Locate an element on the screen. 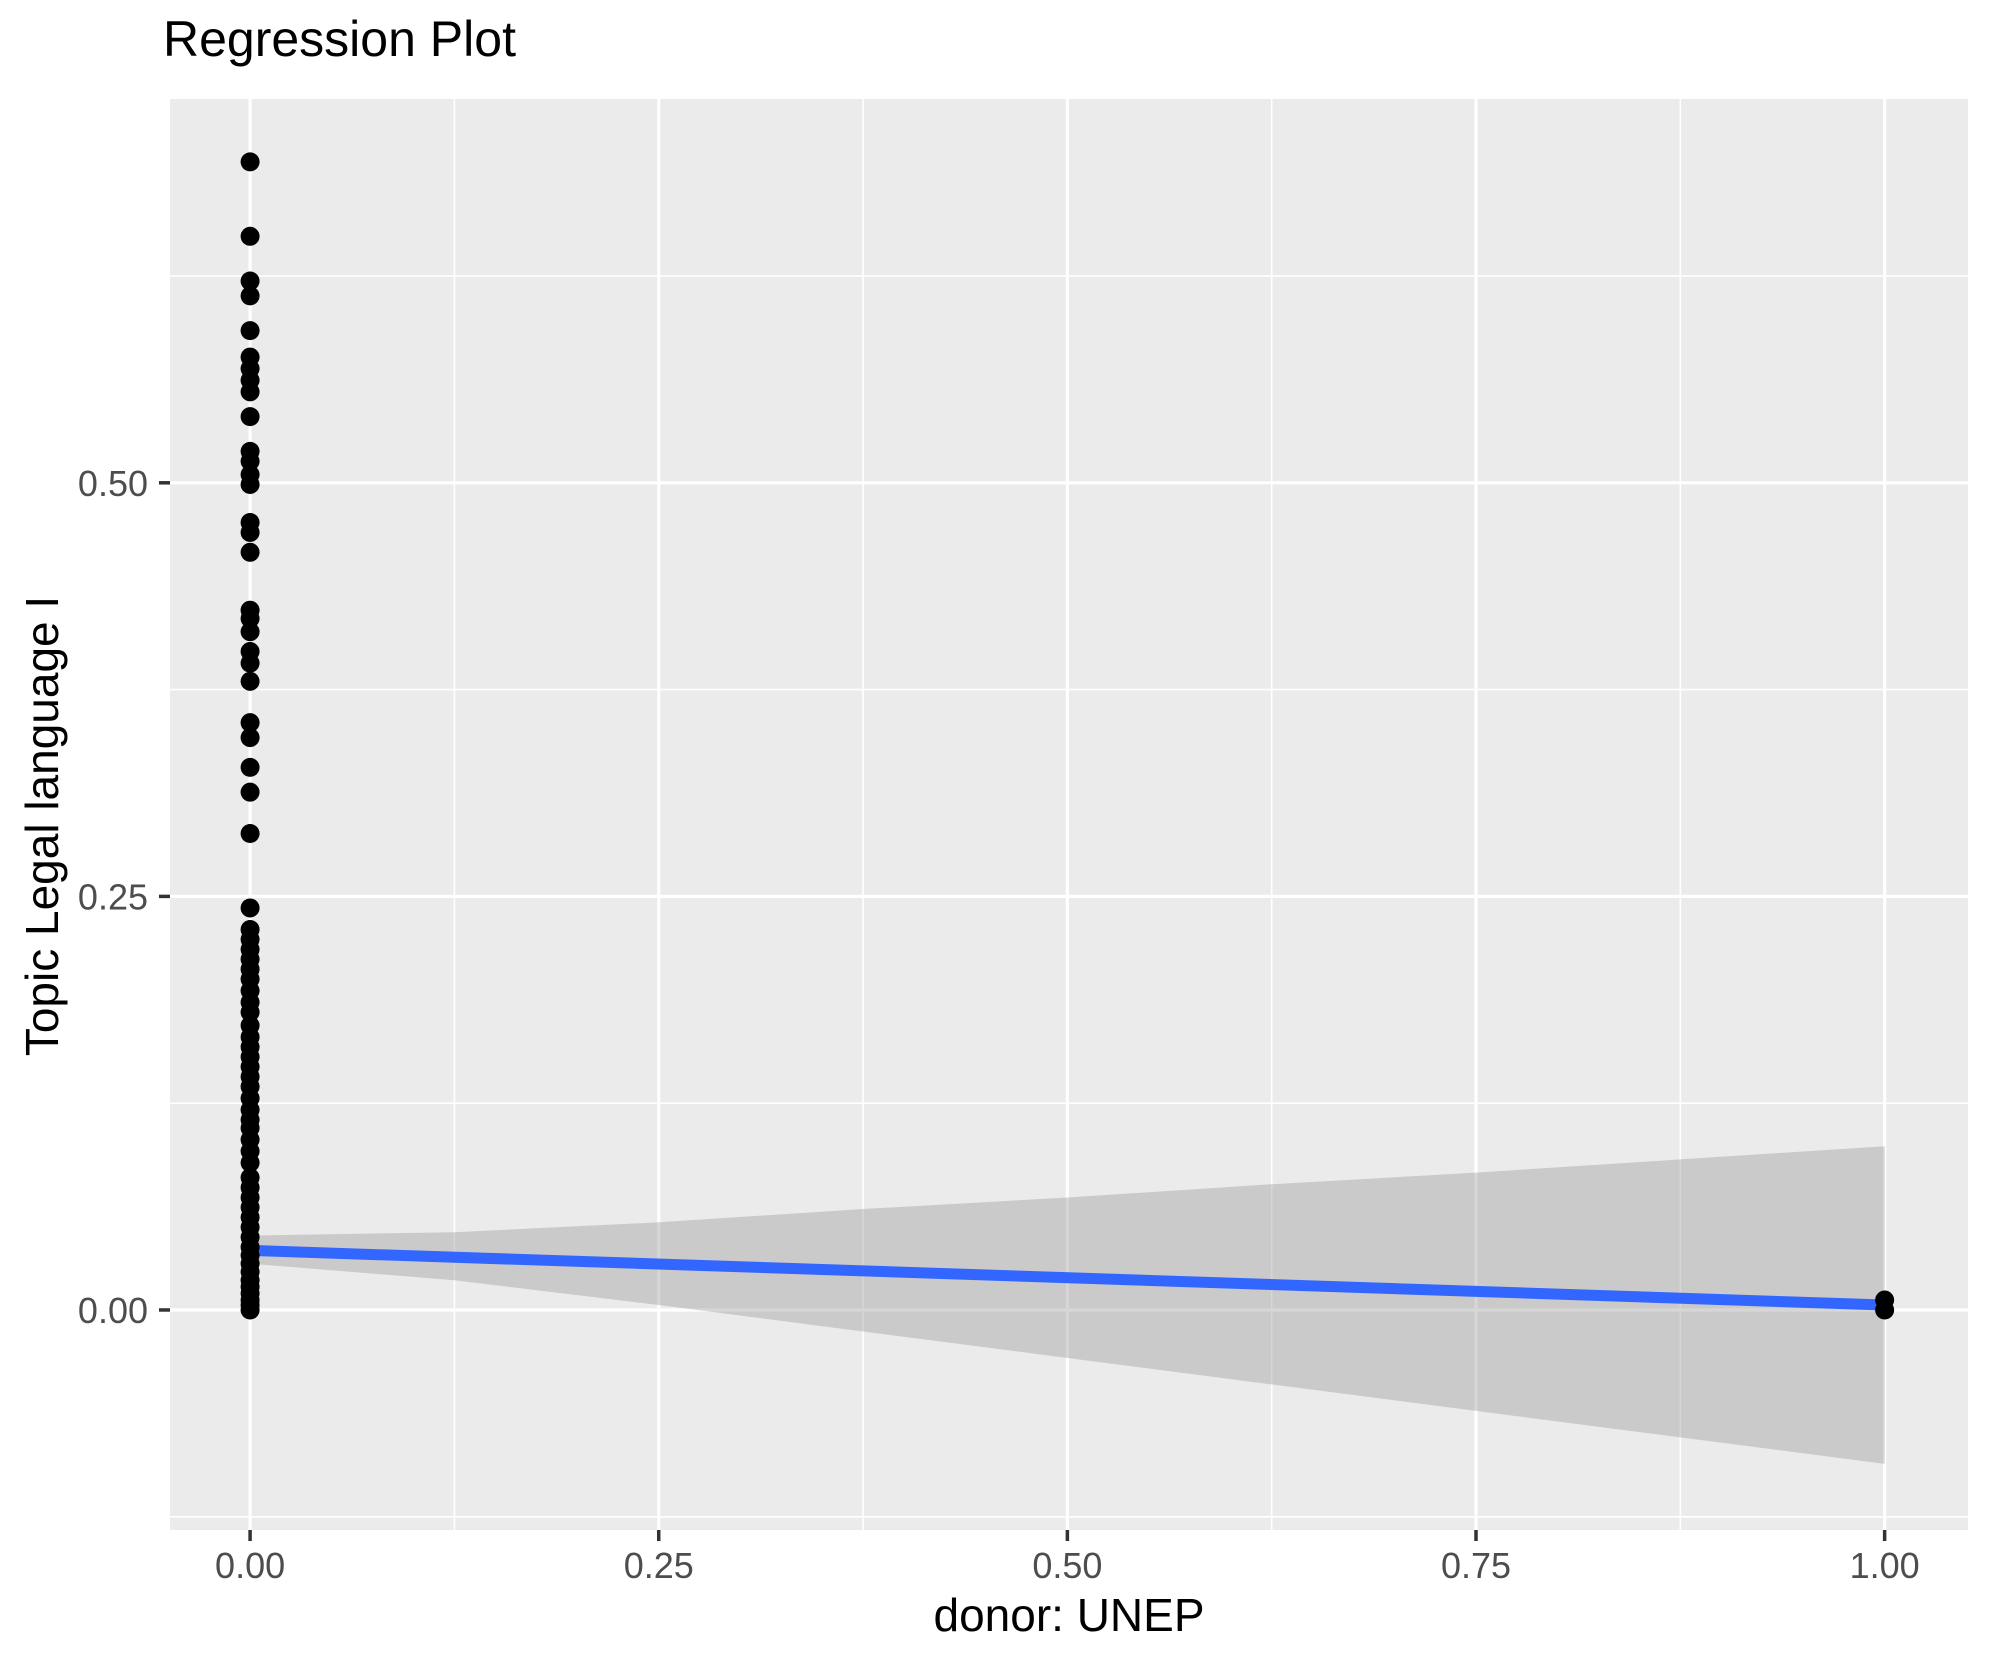 The height and width of the screenshot is (1665, 1990). x-axis-title: donor: UNEP is located at coordinates (1069, 1615).